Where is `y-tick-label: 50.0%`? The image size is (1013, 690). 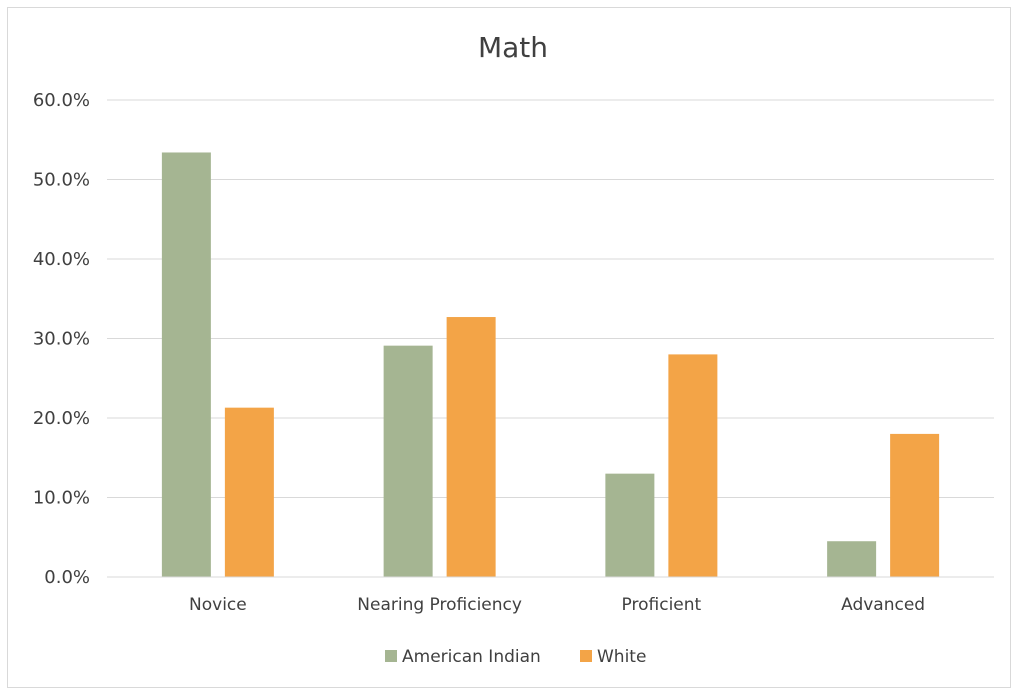 y-tick-label: 50.0% is located at coordinates (61, 180).